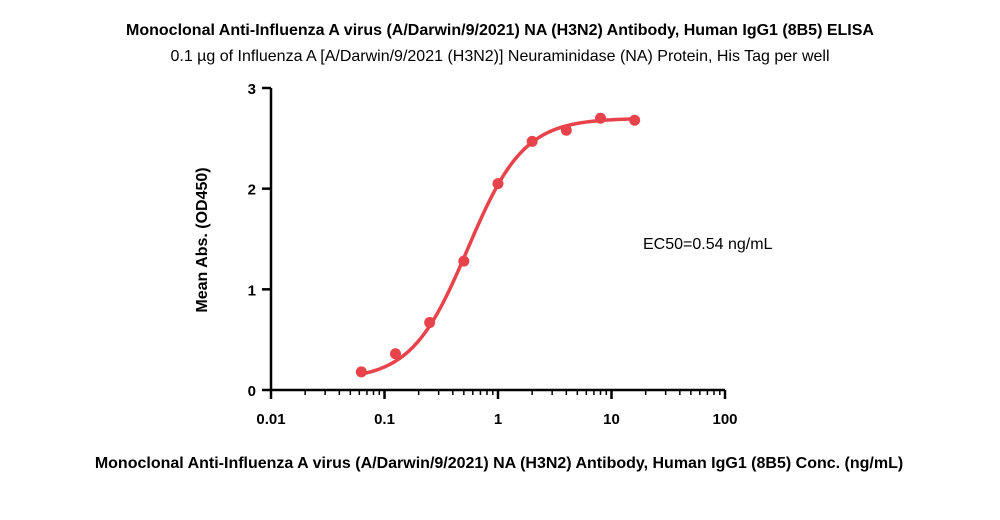 The height and width of the screenshot is (520, 1000). I want to click on x-tick-label: 0.01, so click(270, 419).